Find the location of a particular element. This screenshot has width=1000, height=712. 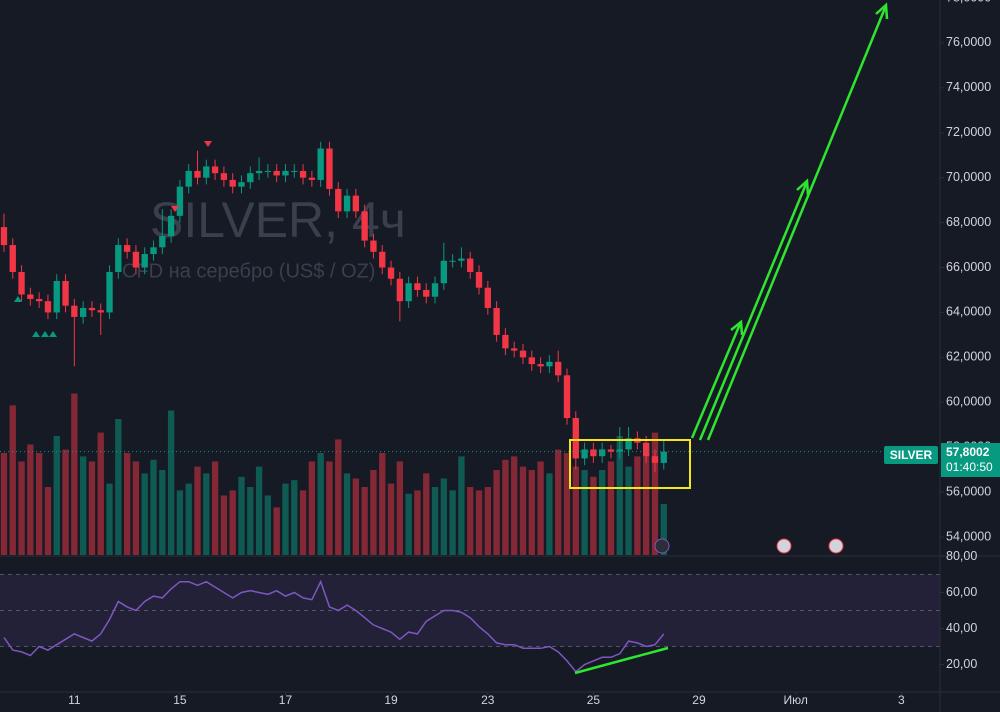

rsi-tick-label: 60,00 is located at coordinates (961, 592).